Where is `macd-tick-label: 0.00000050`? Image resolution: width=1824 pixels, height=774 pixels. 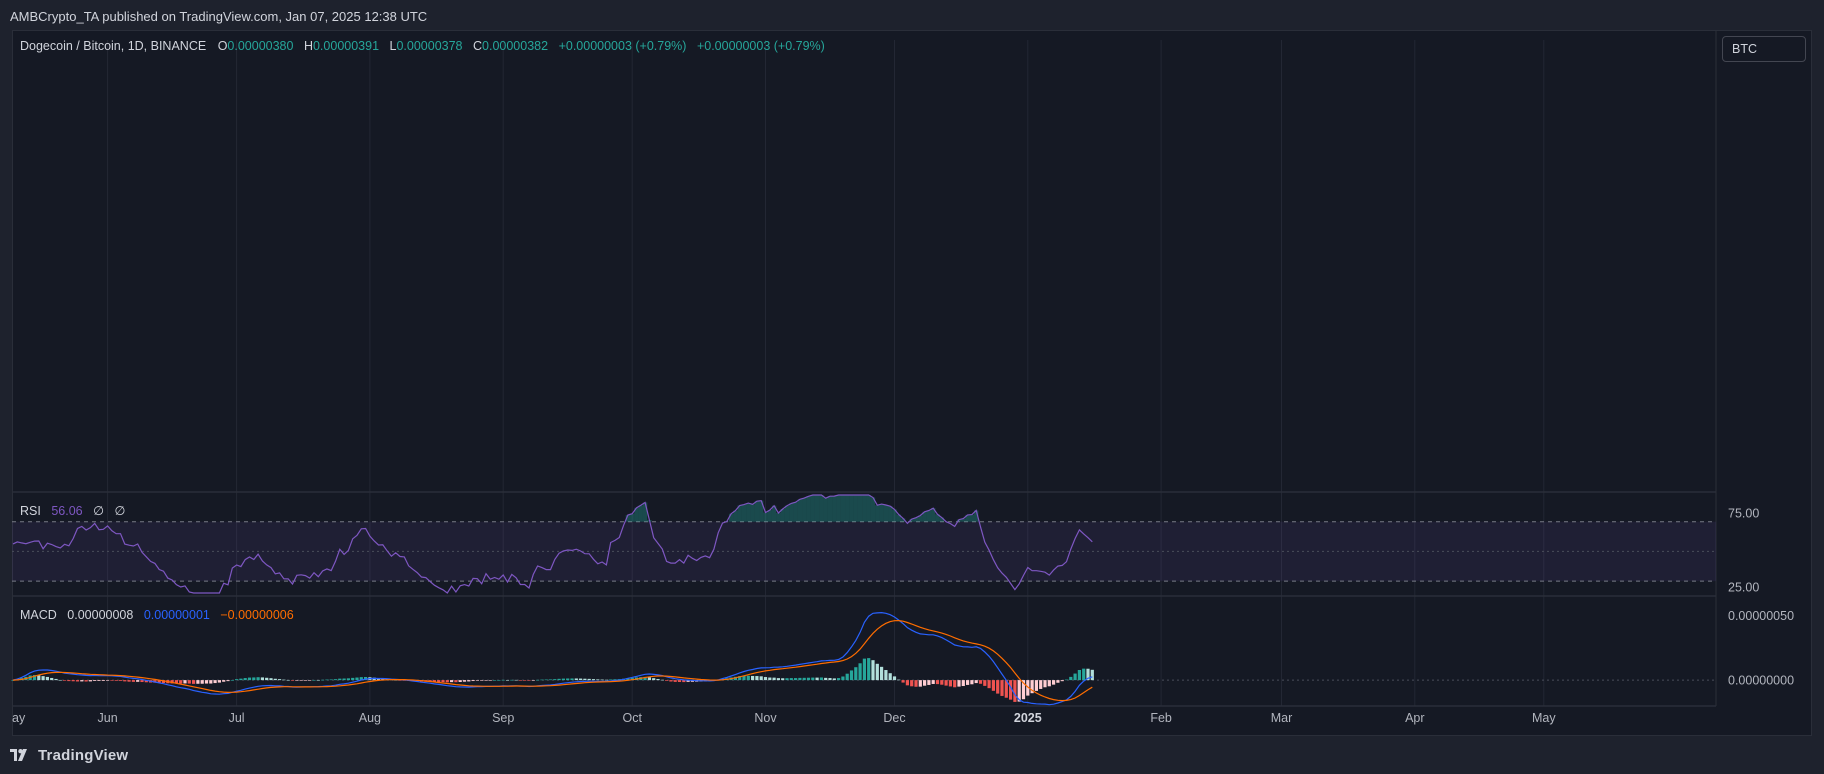
macd-tick-label: 0.00000050 is located at coordinates (1761, 616).